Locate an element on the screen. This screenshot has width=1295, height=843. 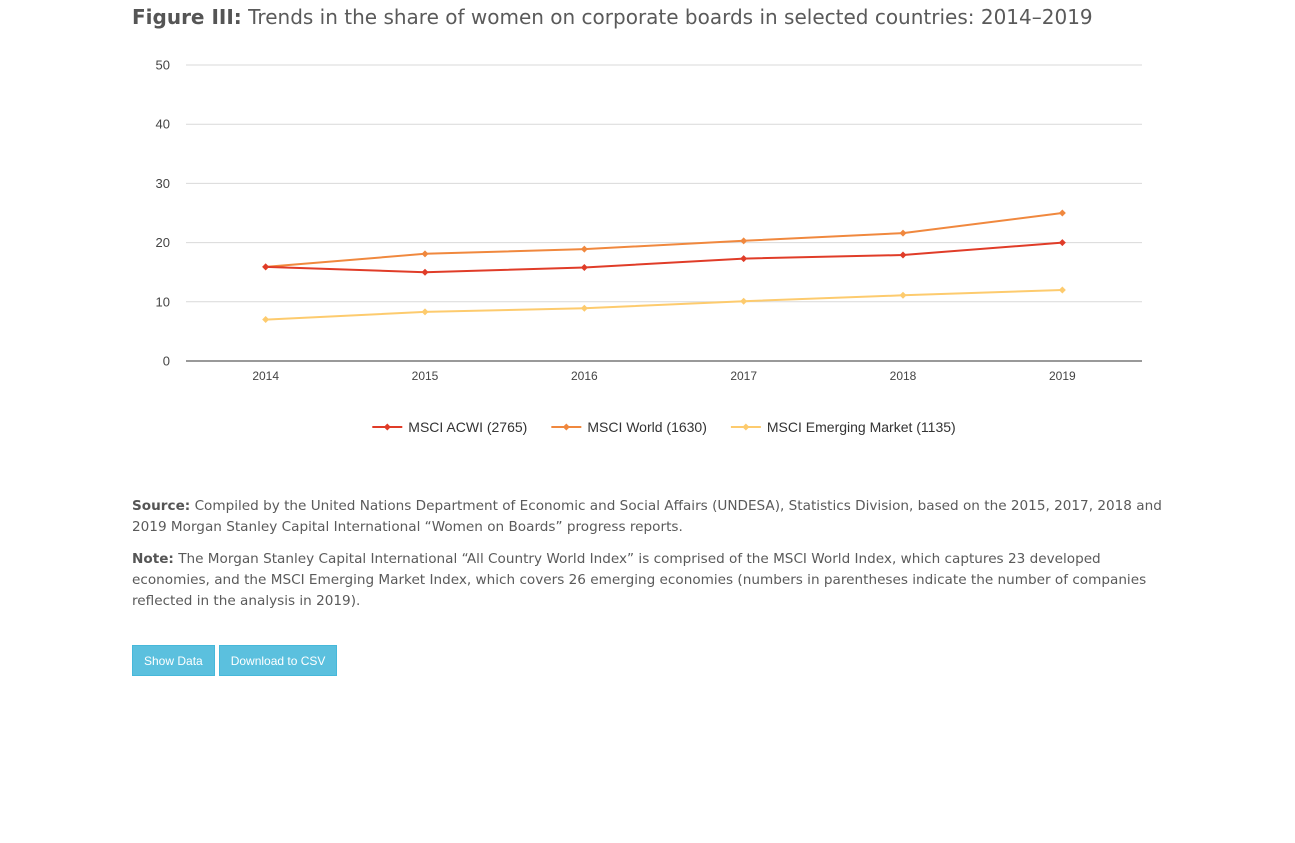
data-point-s3-2017 is located at coordinates (744, 301).